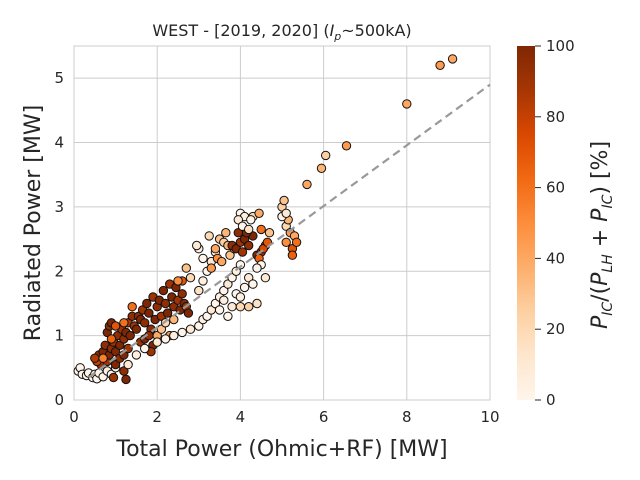 This screenshot has width=640, height=480. Describe the element at coordinates (555, 223) in the screenshot. I see `colorbar-tick-labels: 0 20 40 60 80 100` at that location.